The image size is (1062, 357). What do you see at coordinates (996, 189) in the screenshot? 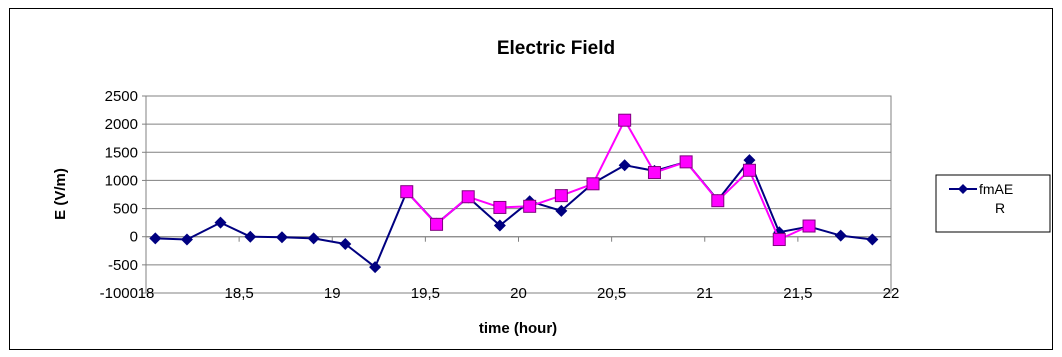
I see `legend-label-line1: fmAE` at bounding box center [996, 189].